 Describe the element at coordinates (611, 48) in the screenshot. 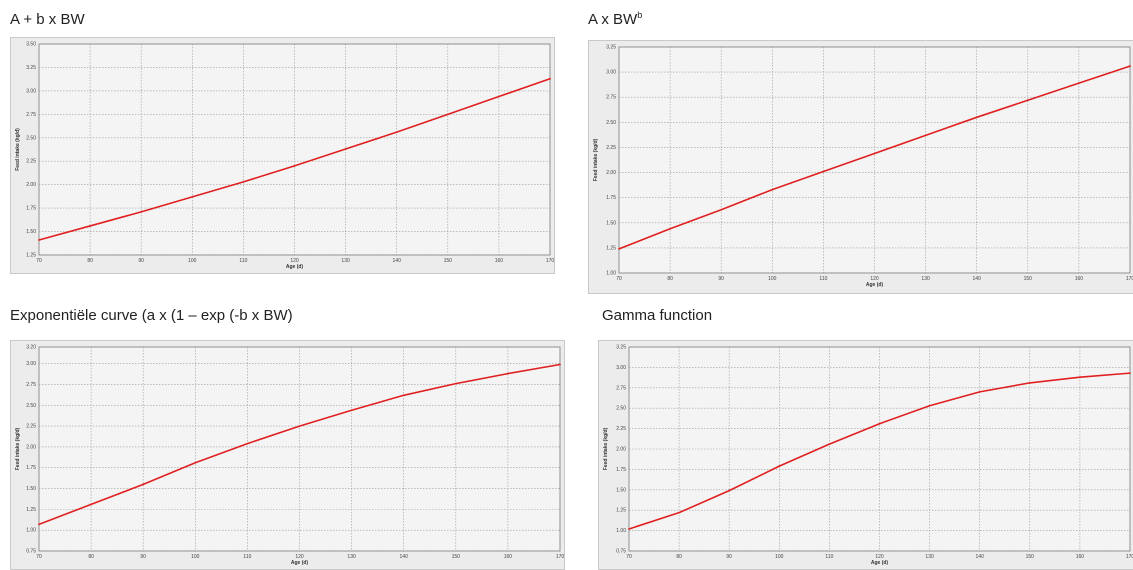

I see `y-tick-label: 3.25` at that location.